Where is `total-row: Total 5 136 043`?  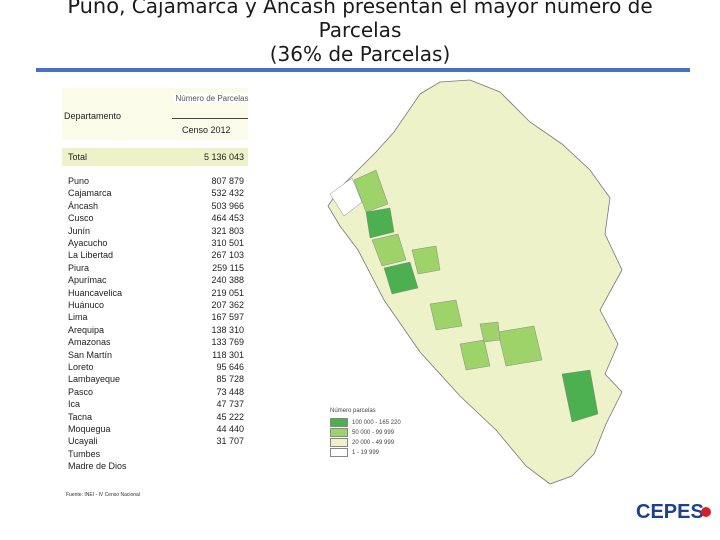 total-row: Total 5 136 043 is located at coordinates (155, 157).